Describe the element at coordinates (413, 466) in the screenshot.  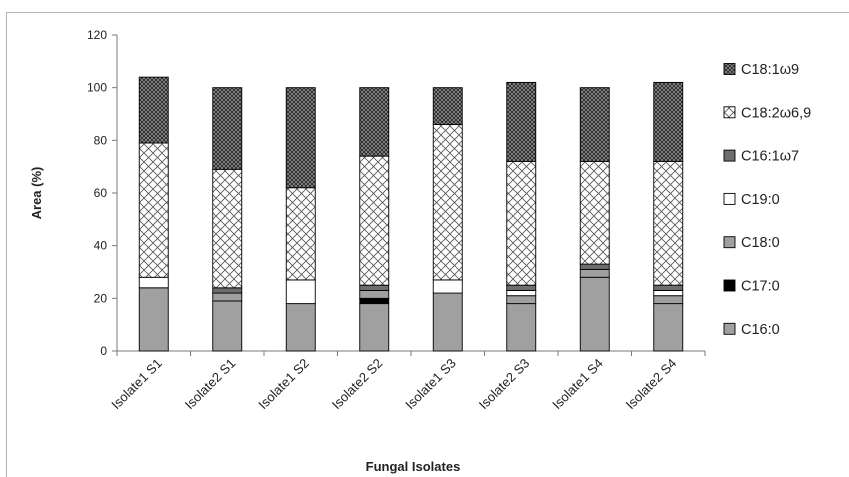
I see `x-axis-title: Fungal Isolates` at that location.